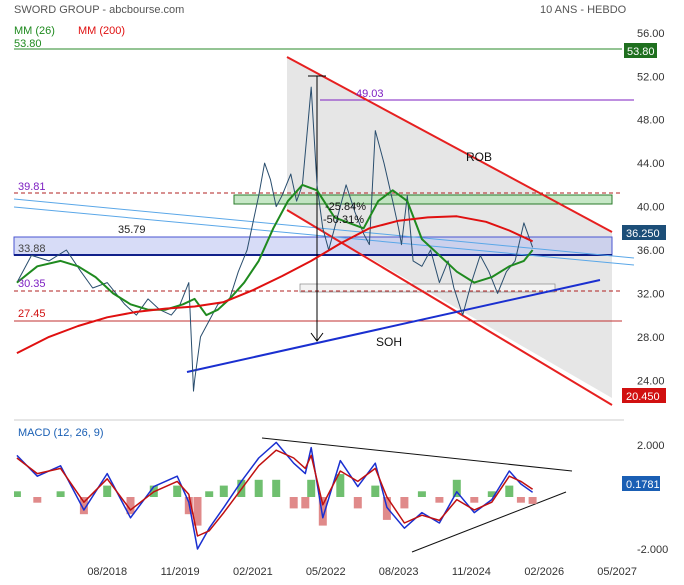 The height and width of the screenshot is (585, 684). Describe the element at coordinates (651, 164) in the screenshot. I see `y-tick-label: 44.00` at that location.